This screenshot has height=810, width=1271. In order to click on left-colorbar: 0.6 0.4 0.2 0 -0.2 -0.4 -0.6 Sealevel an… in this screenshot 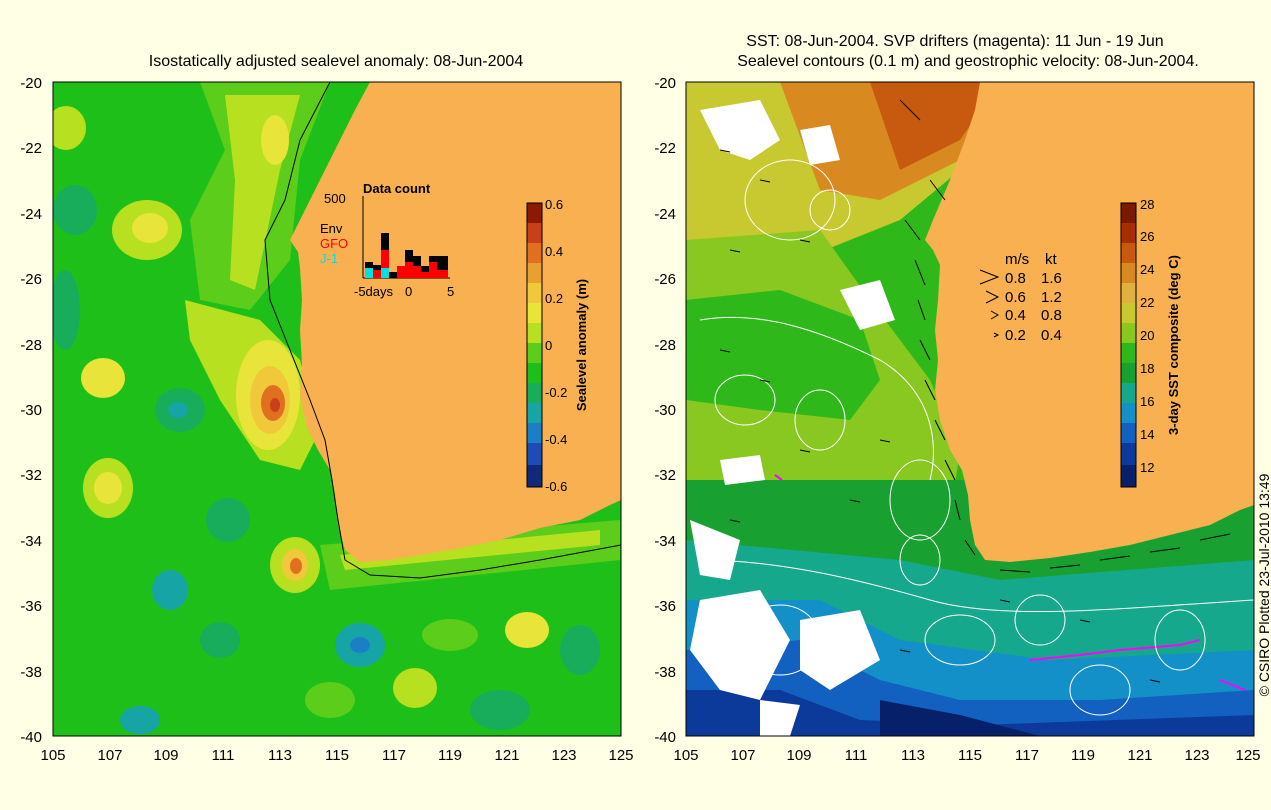, I will do `click(557, 345)`.